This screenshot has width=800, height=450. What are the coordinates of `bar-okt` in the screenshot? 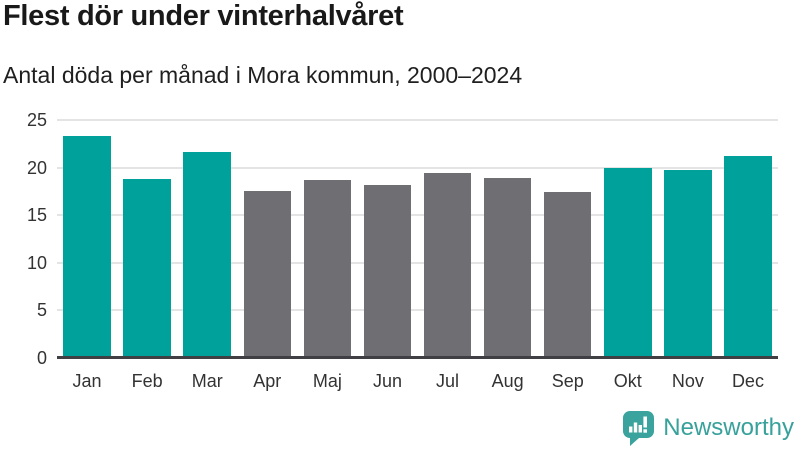 It's located at (628, 262).